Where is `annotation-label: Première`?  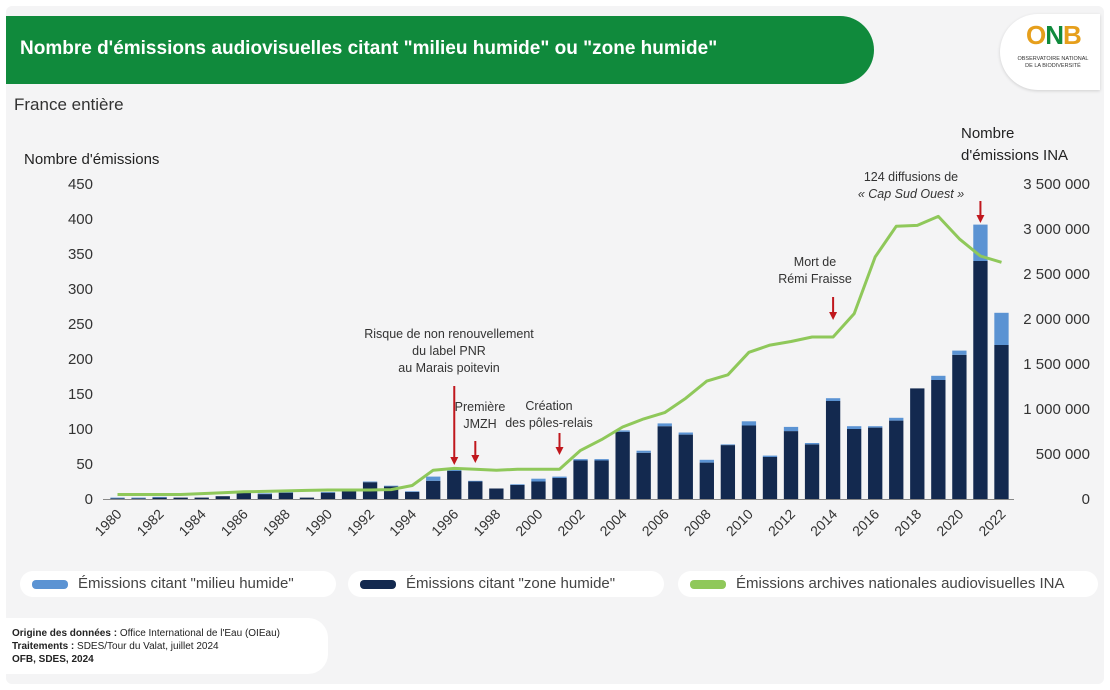
annotation-label: Première is located at coordinates (480, 407).